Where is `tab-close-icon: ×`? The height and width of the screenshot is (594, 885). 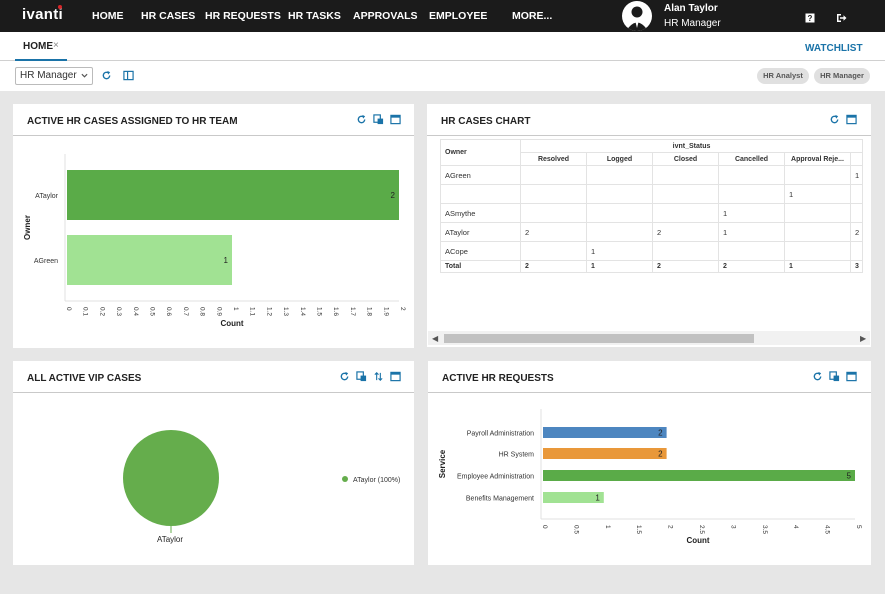
tab-close-icon: × is located at coordinates (56, 45).